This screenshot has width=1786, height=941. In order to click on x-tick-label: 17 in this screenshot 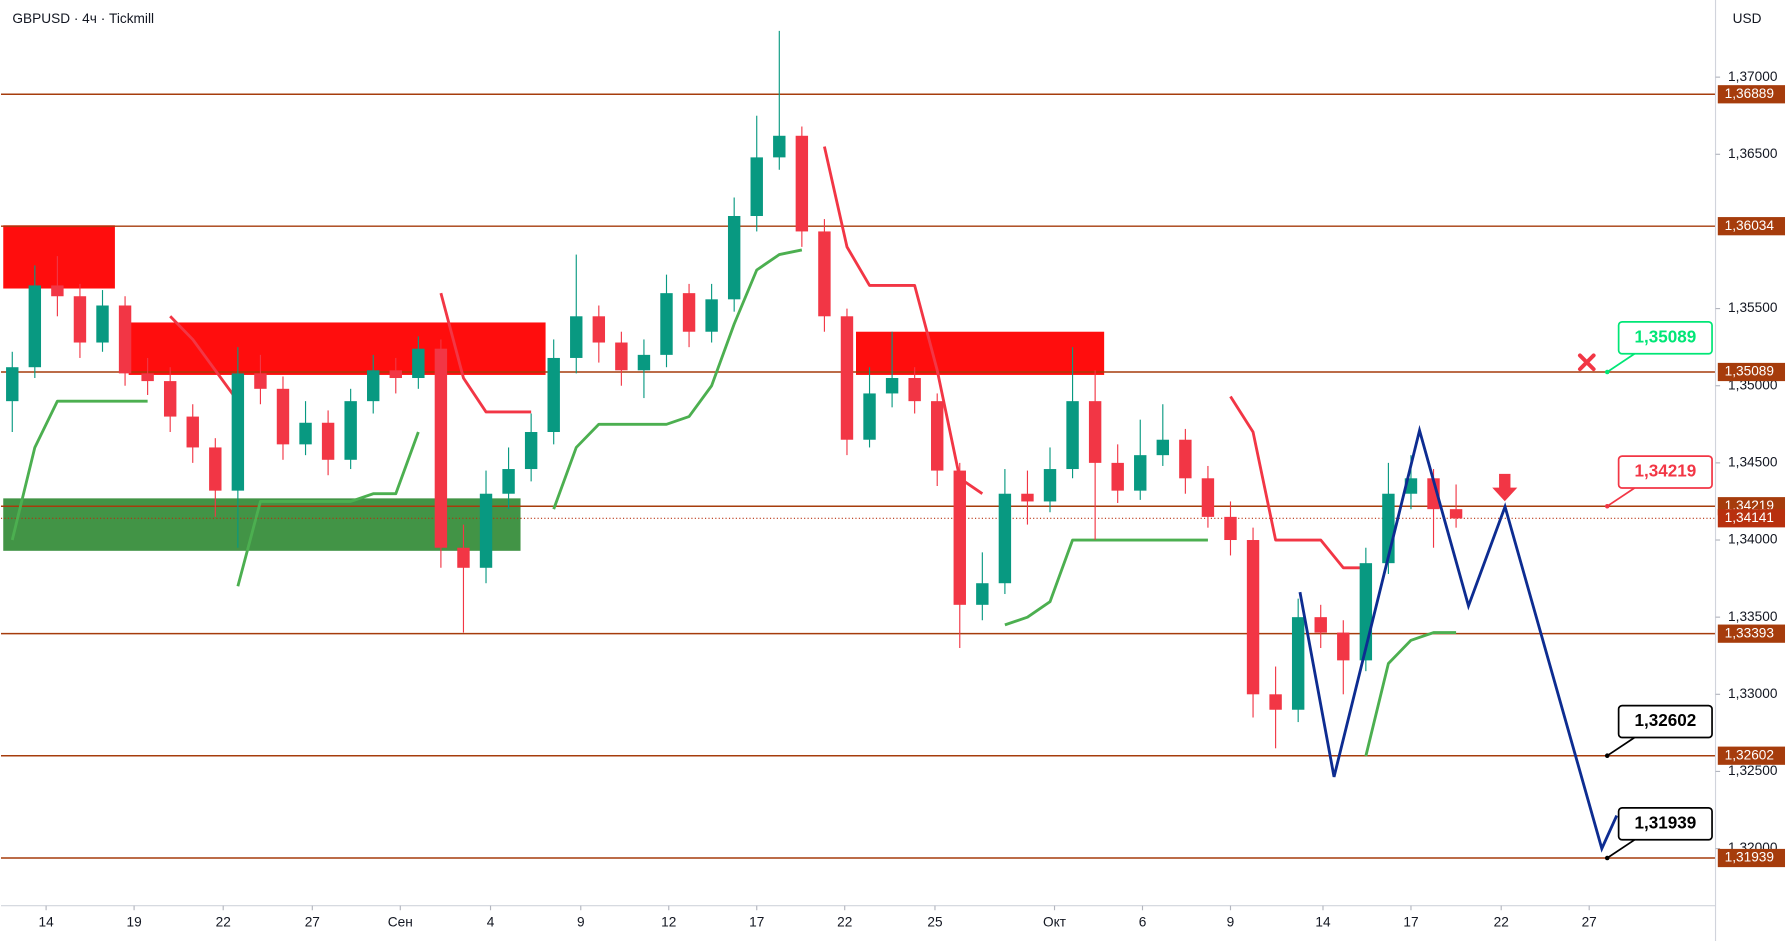, I will do `click(756, 921)`.